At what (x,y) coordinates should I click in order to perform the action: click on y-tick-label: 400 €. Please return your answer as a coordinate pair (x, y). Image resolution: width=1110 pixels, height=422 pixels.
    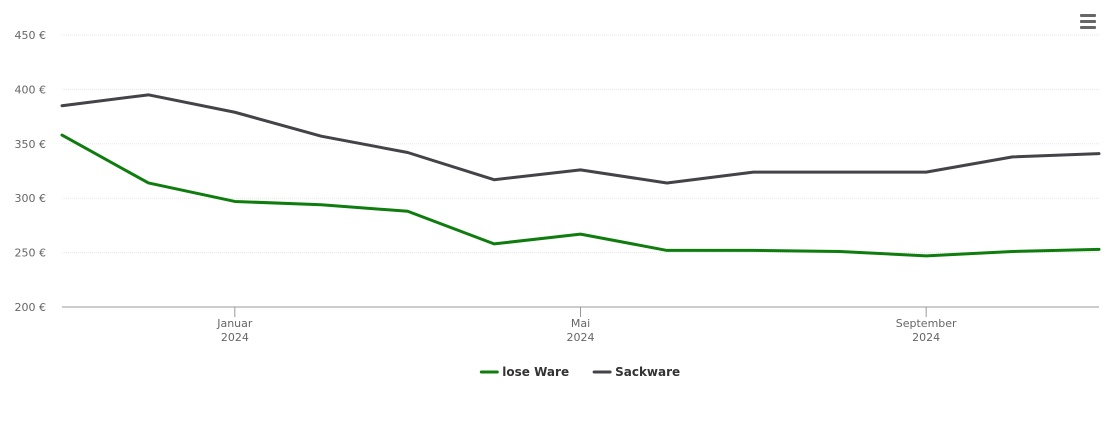
    Looking at the image, I should click on (31, 89).